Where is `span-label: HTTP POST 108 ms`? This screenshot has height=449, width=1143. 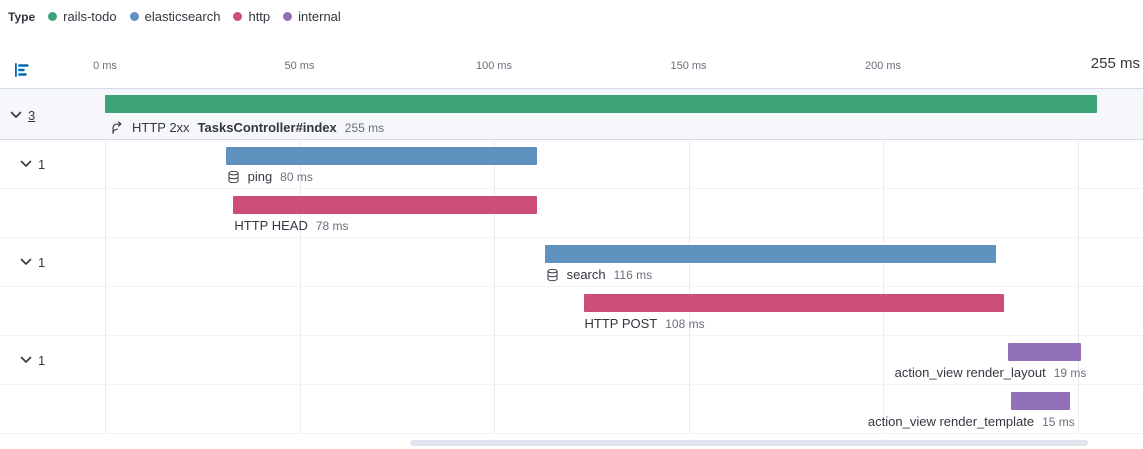
span-label: HTTP POST 108 ms is located at coordinates (645, 323).